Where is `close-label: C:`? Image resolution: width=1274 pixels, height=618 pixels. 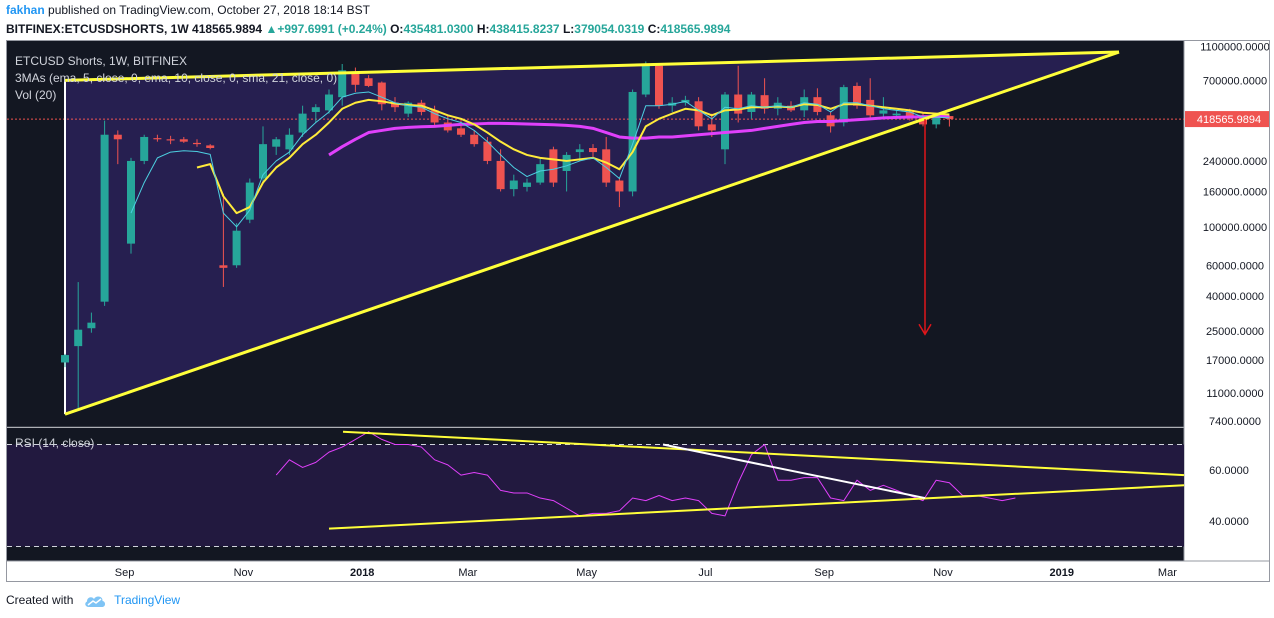 close-label: C: is located at coordinates (654, 29).